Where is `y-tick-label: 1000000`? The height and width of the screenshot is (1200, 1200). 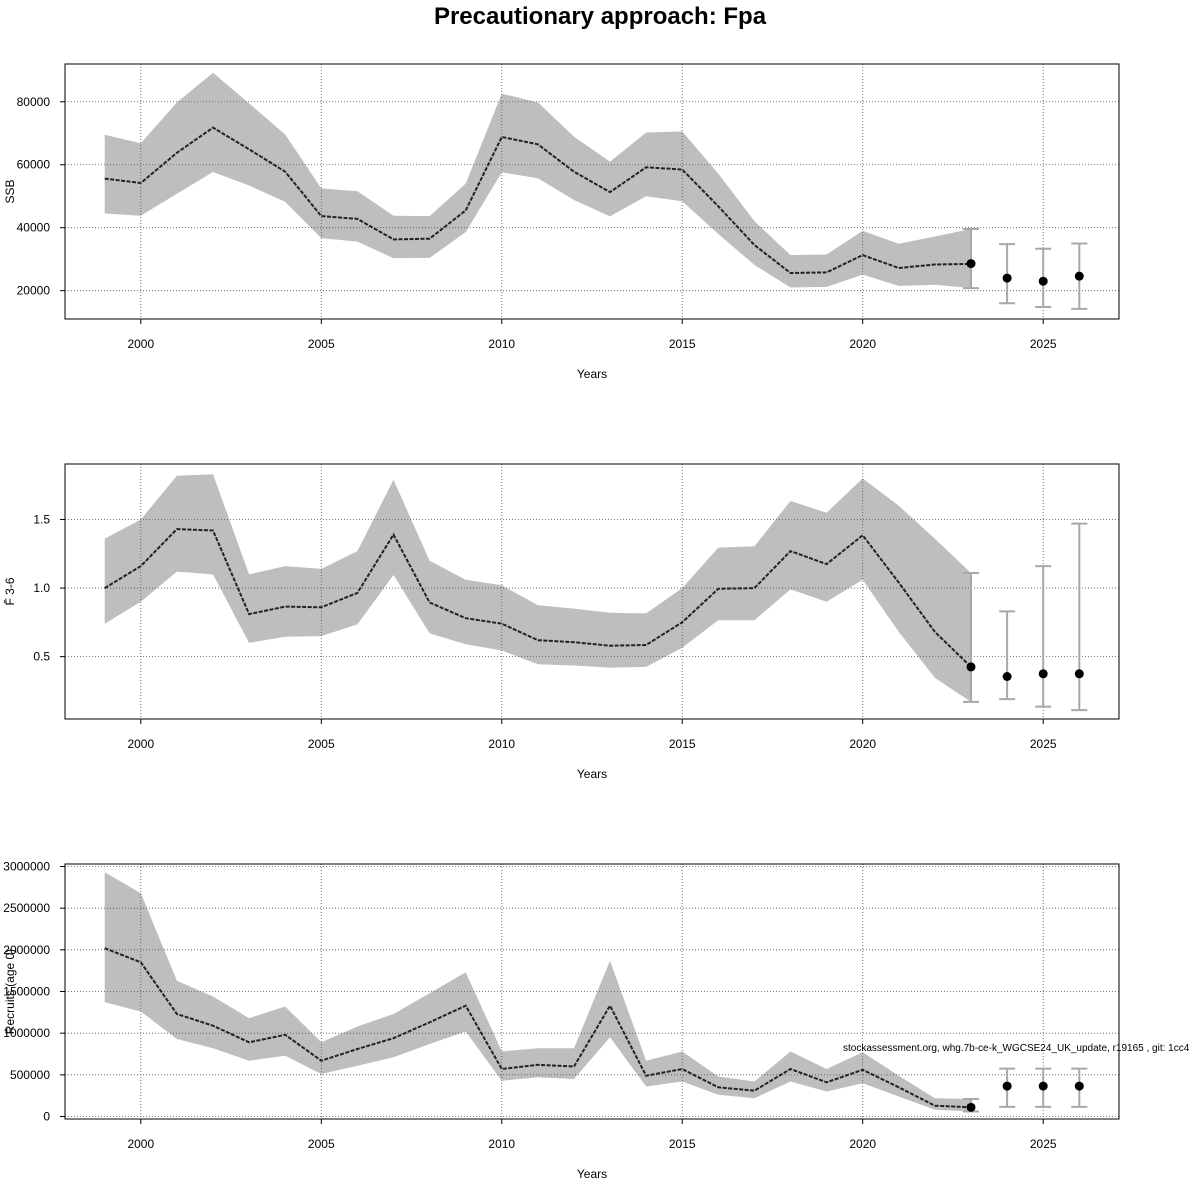 y-tick-label: 1000000 is located at coordinates (26, 1033).